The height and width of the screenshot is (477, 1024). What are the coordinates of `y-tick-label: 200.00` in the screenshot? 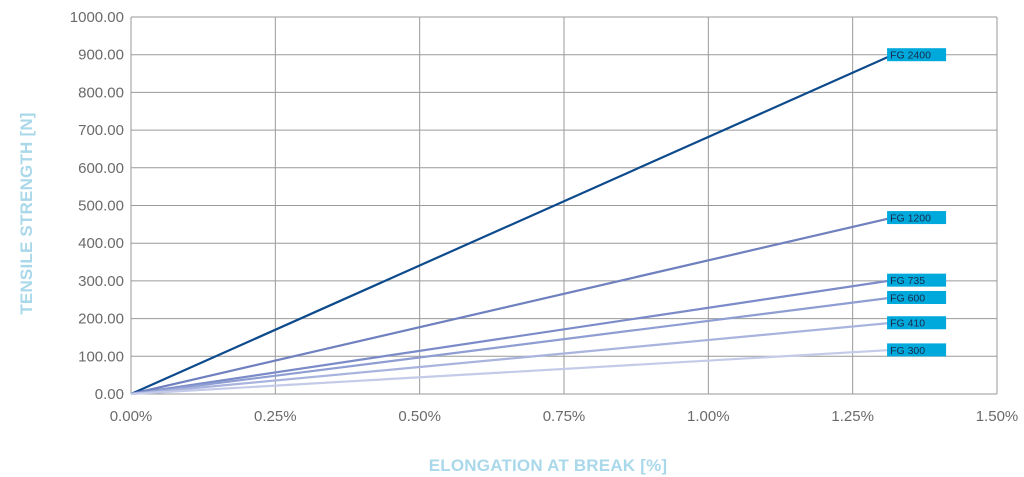 It's located at (101, 319).